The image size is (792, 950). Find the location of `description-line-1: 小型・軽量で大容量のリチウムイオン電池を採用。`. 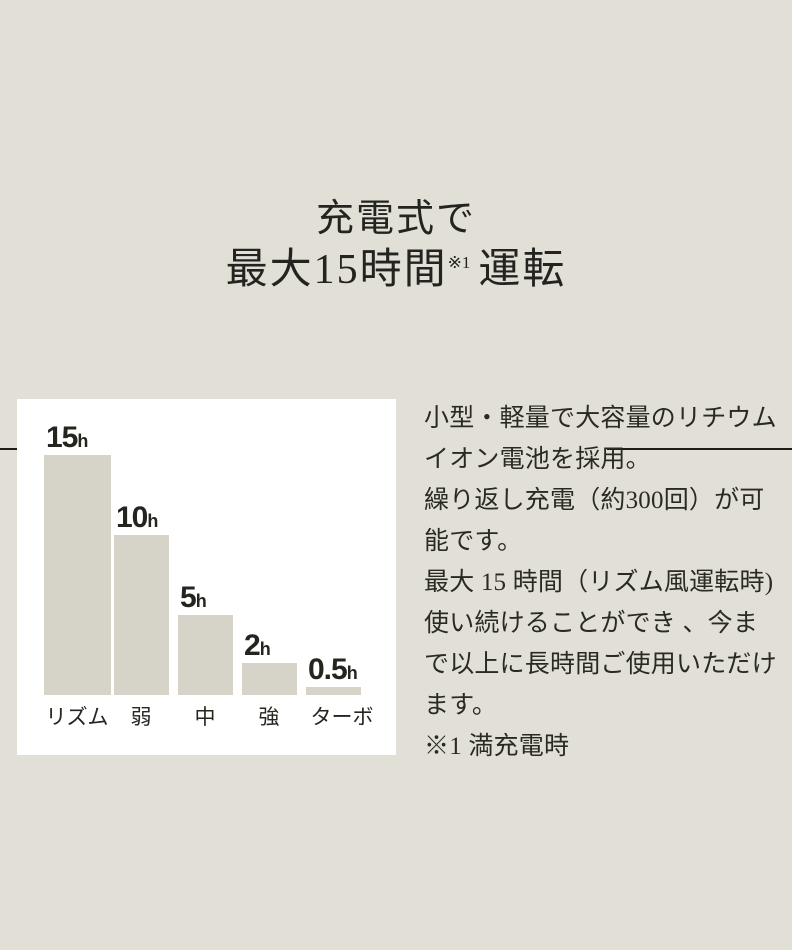

description-line-1: 小型・軽量で大容量のリチウムイオン電池を採用。 is located at coordinates (600, 439).